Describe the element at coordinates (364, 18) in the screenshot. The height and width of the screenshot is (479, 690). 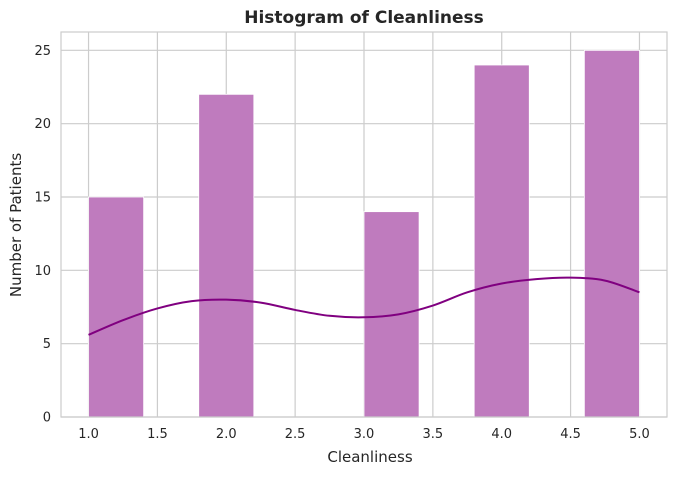
I see `chart-title: Histogram of Cleanliness` at that location.